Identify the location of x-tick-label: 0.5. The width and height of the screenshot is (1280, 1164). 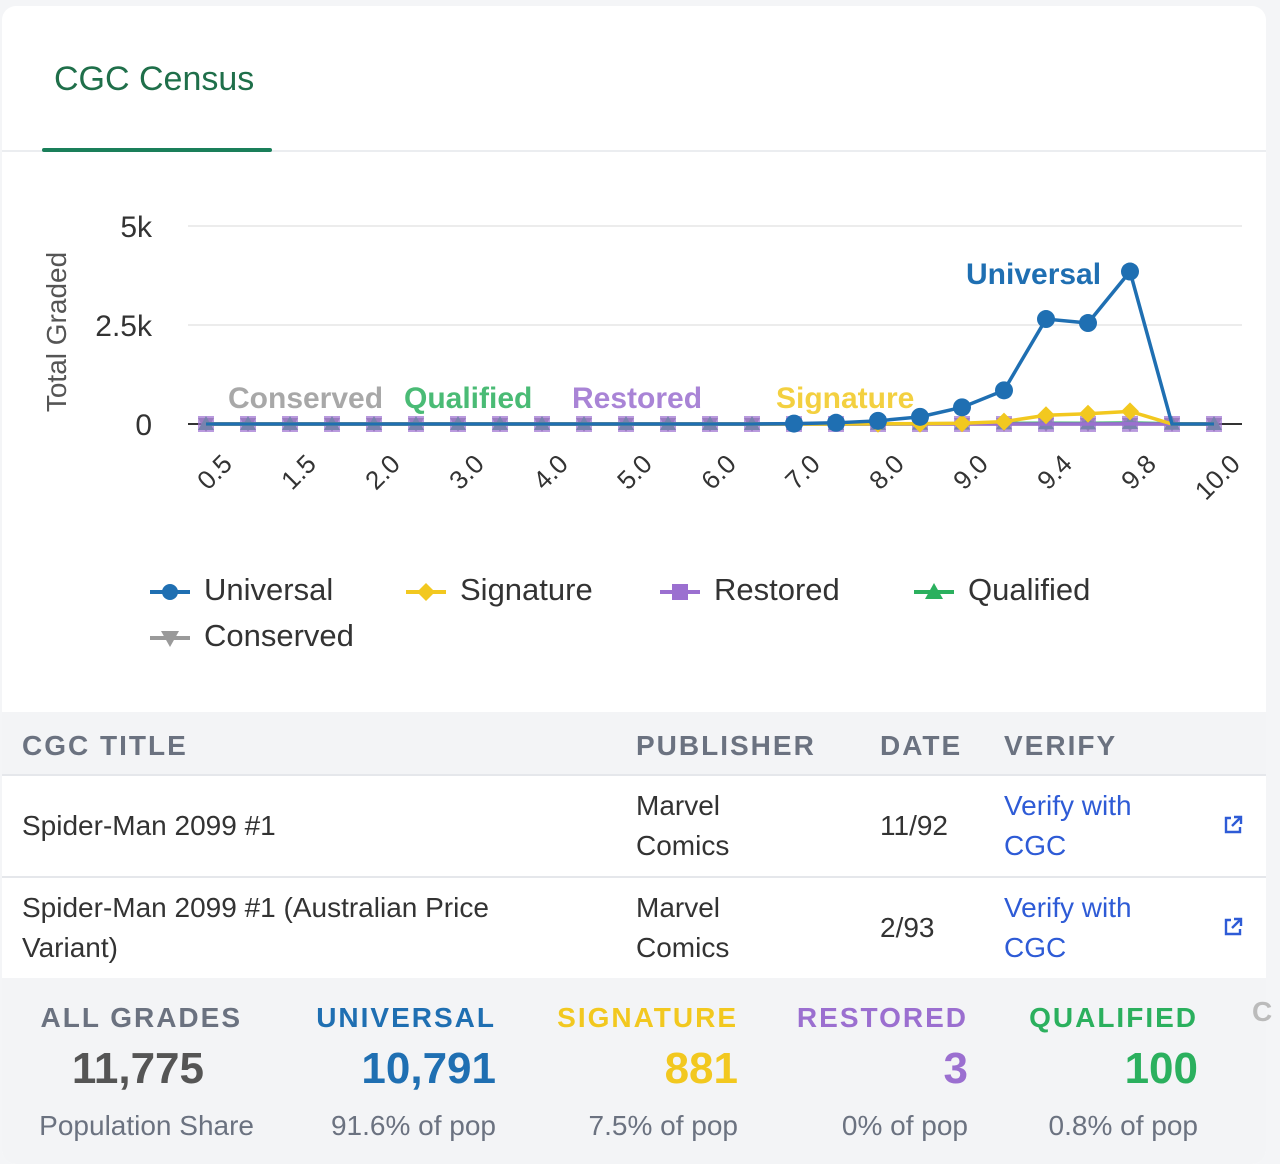
(214, 472).